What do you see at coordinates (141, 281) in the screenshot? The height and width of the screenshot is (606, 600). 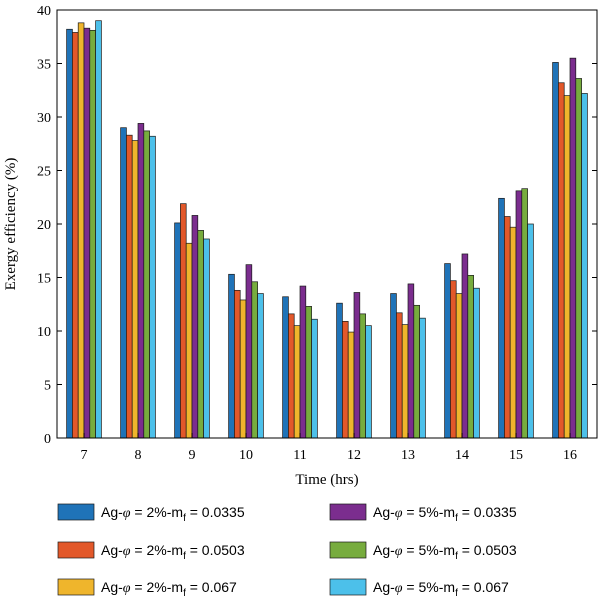 I see `bar-series-4-t8` at bounding box center [141, 281].